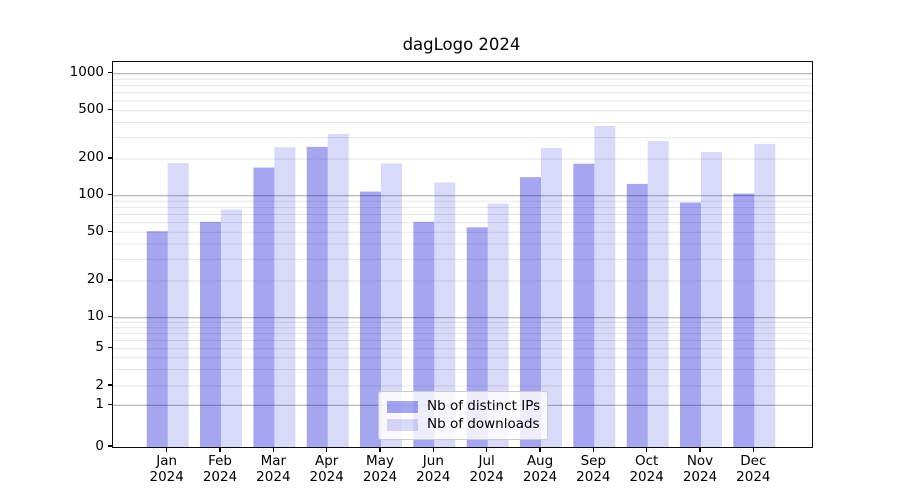 Image resolution: width=900 pixels, height=500 pixels. What do you see at coordinates (498, 325) in the screenshot?
I see `bar-downloads-jul-2024` at bounding box center [498, 325].